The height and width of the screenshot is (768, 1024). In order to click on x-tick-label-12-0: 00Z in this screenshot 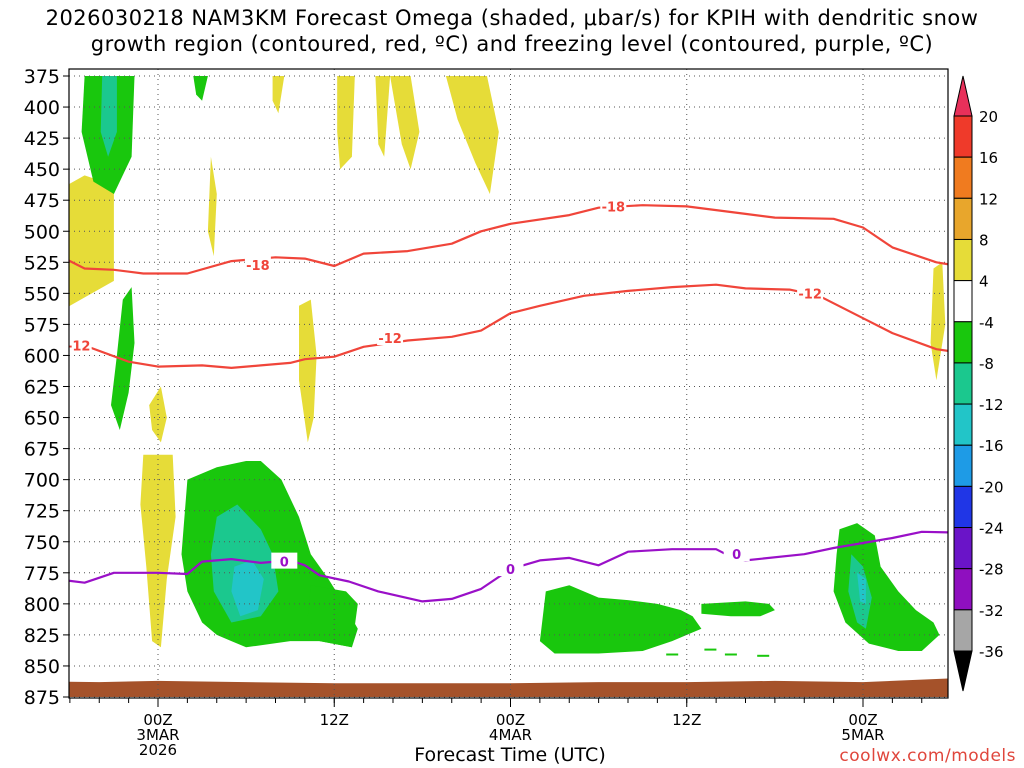, I will do `click(510, 720)`.